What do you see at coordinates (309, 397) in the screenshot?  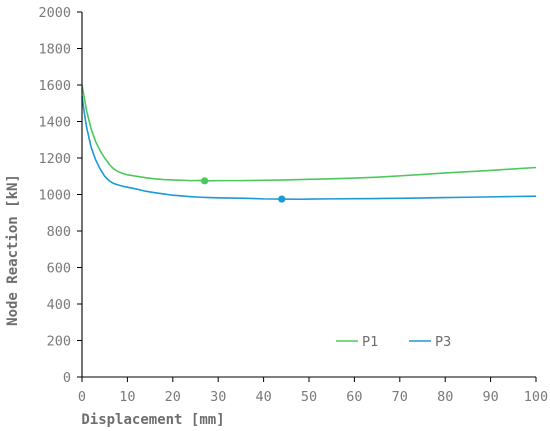 I see `x-tick-label: 50` at bounding box center [309, 397].